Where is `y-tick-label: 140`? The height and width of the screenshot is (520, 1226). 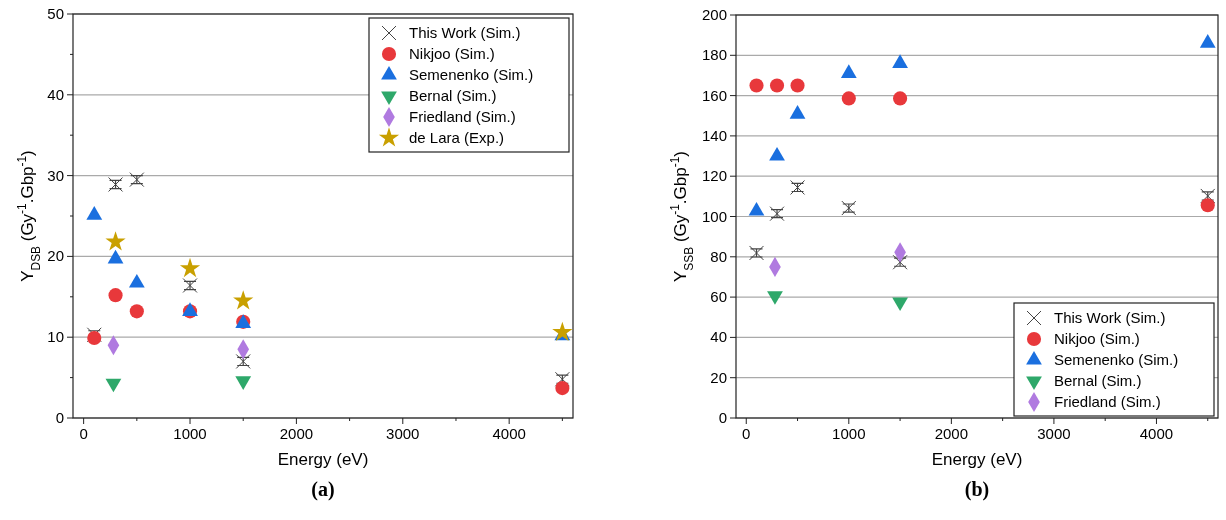
y-tick-label: 140 is located at coordinates (714, 135).